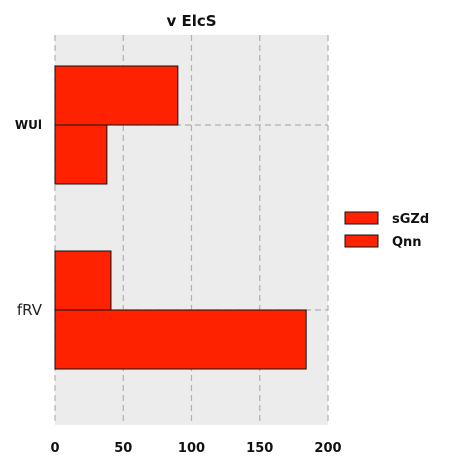 The width and height of the screenshot is (468, 468). Describe the element at coordinates (180, 339) in the screenshot. I see `bar-qnn-frv` at that location.